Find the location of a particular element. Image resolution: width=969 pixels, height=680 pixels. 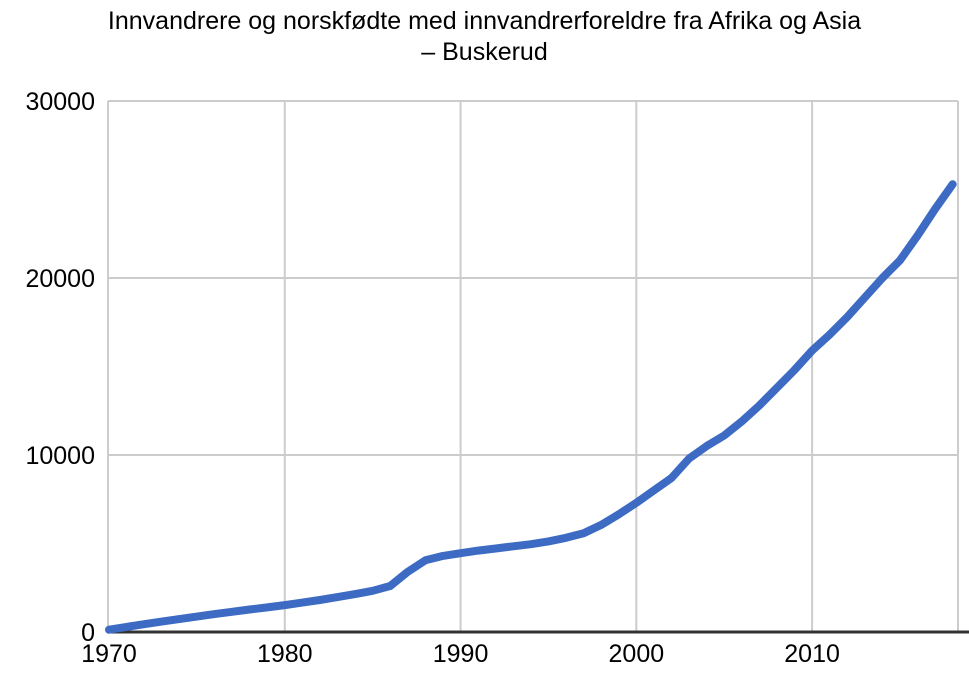

y-tick-label: 0 is located at coordinates (88, 633).